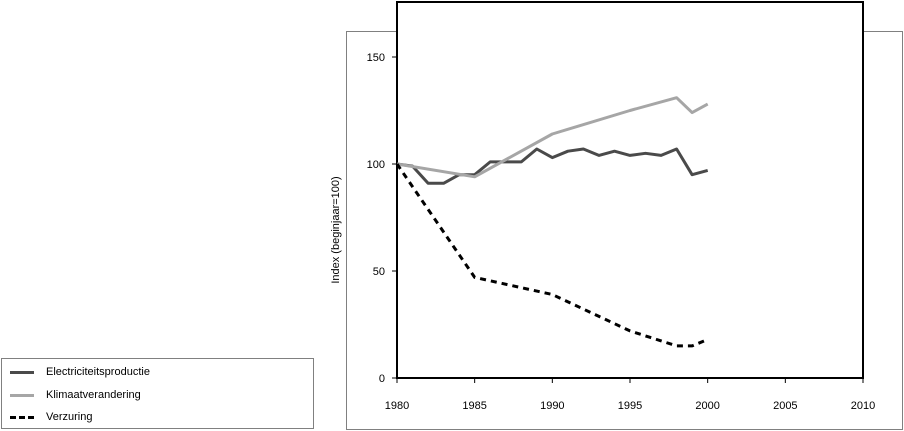 The image size is (904, 431). I want to click on series-klimaatverandering, so click(552, 137).